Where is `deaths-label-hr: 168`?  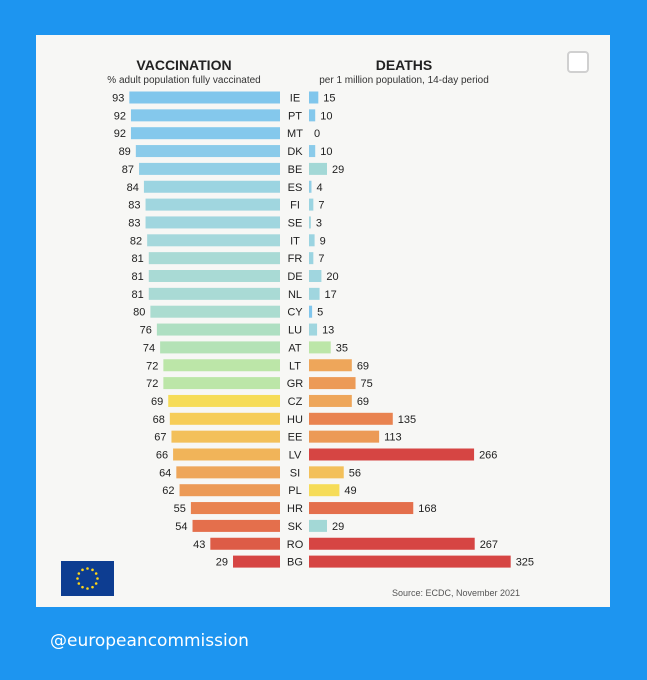 deaths-label-hr: 168 is located at coordinates (427, 509).